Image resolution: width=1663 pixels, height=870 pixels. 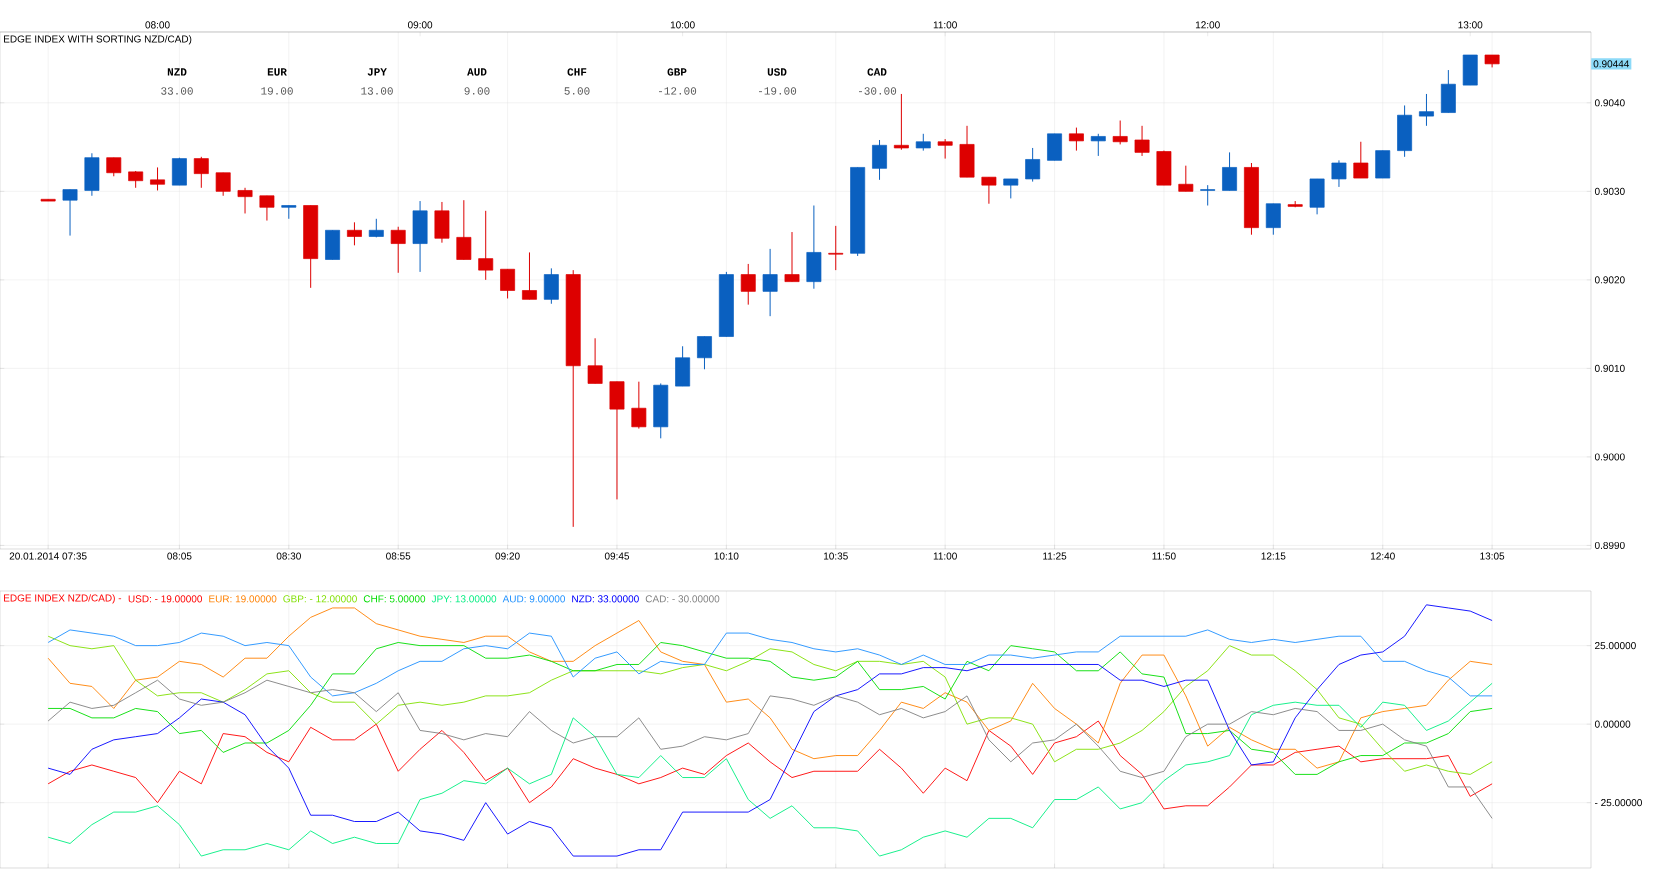 What do you see at coordinates (377, 72) in the screenshot?
I see `annotation: JPY` at bounding box center [377, 72].